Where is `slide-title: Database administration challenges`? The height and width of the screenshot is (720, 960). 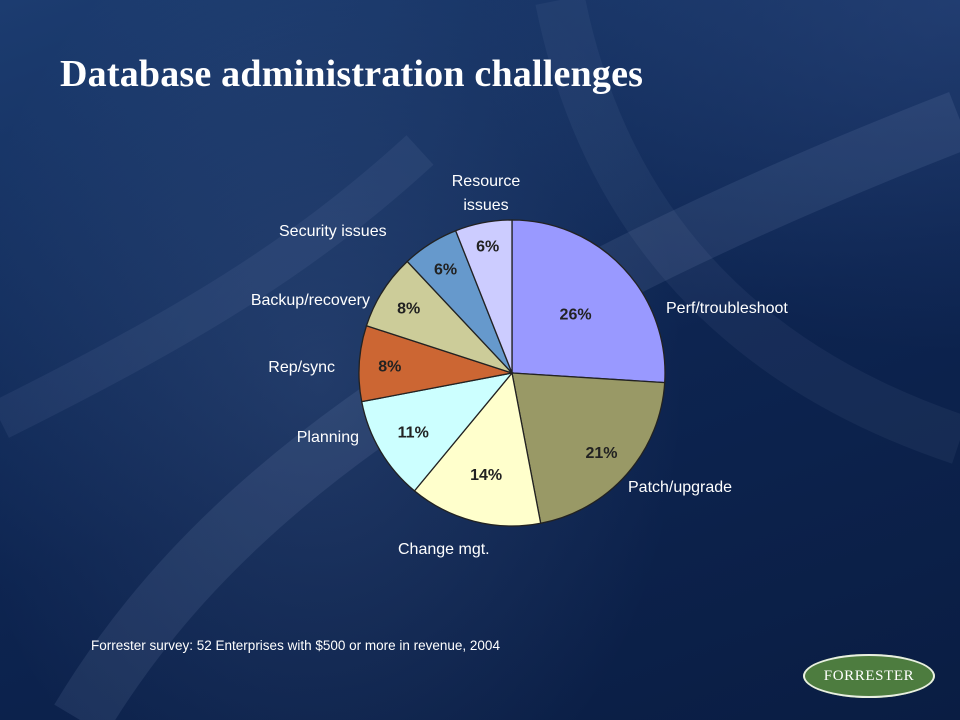
slide-title: Database administration challenges is located at coordinates (352, 74).